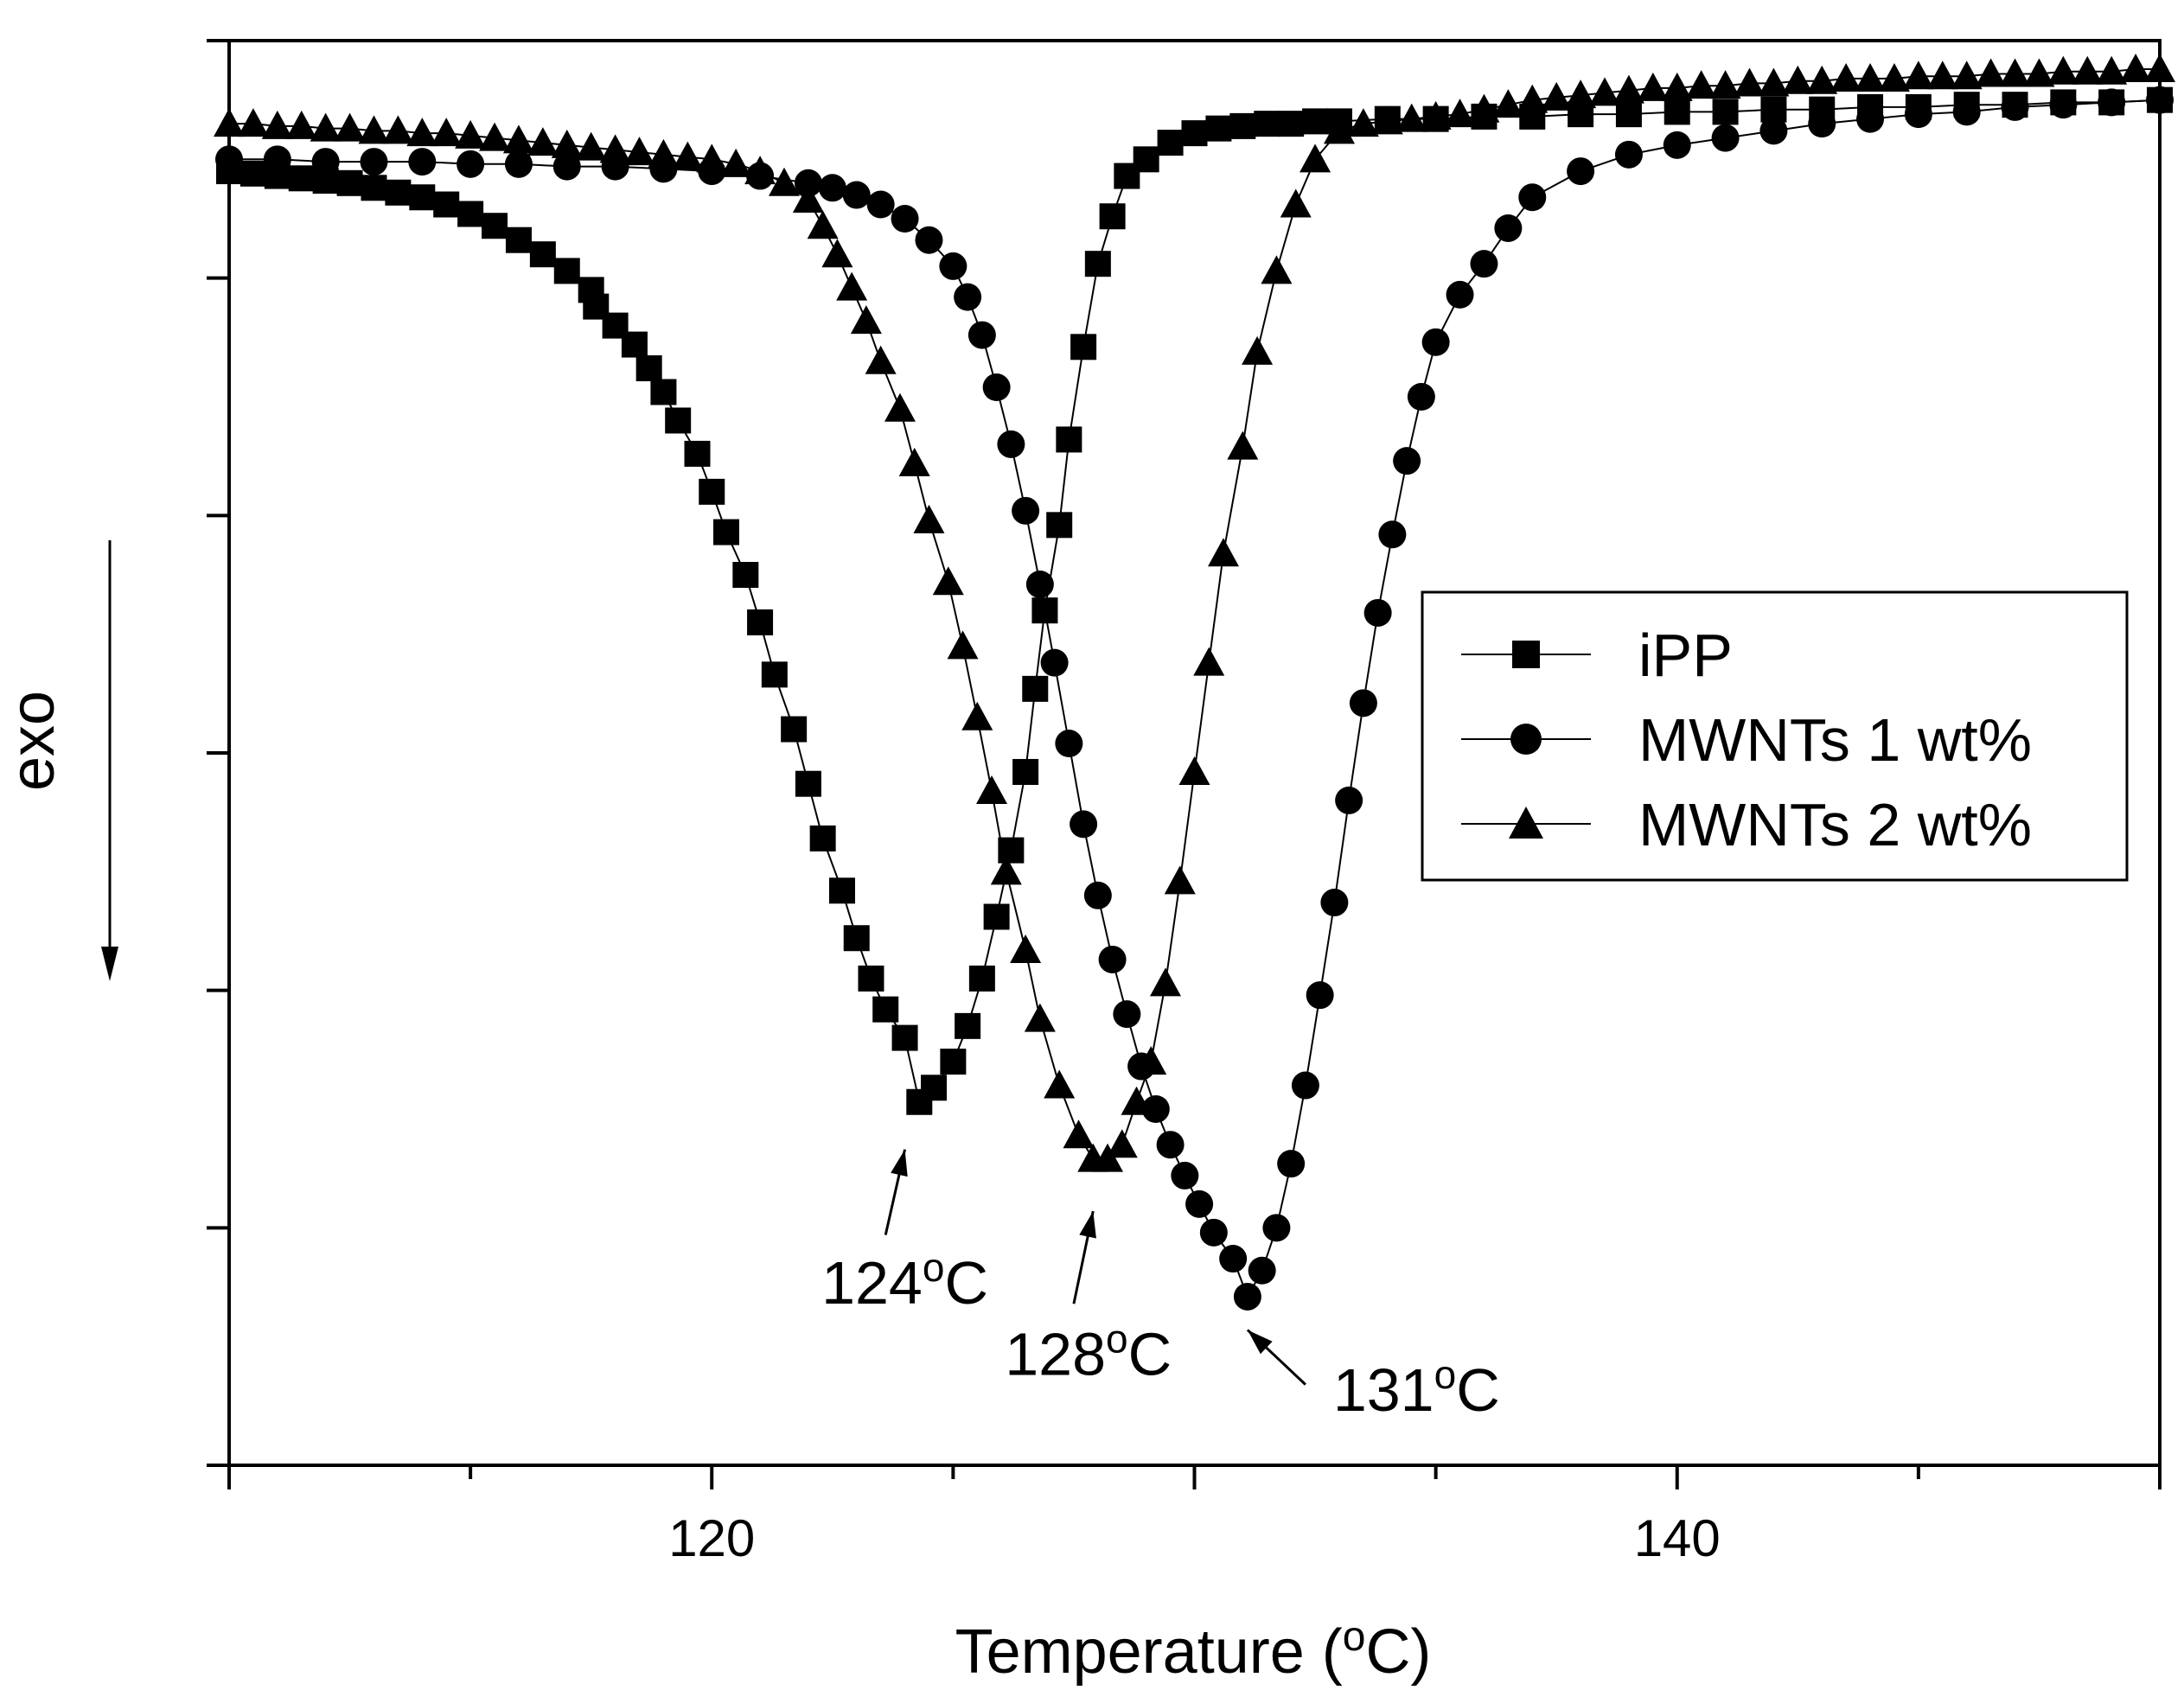  What do you see at coordinates (1088, 1299) in the screenshot?
I see `annotation-128: 128oC` at bounding box center [1088, 1299].